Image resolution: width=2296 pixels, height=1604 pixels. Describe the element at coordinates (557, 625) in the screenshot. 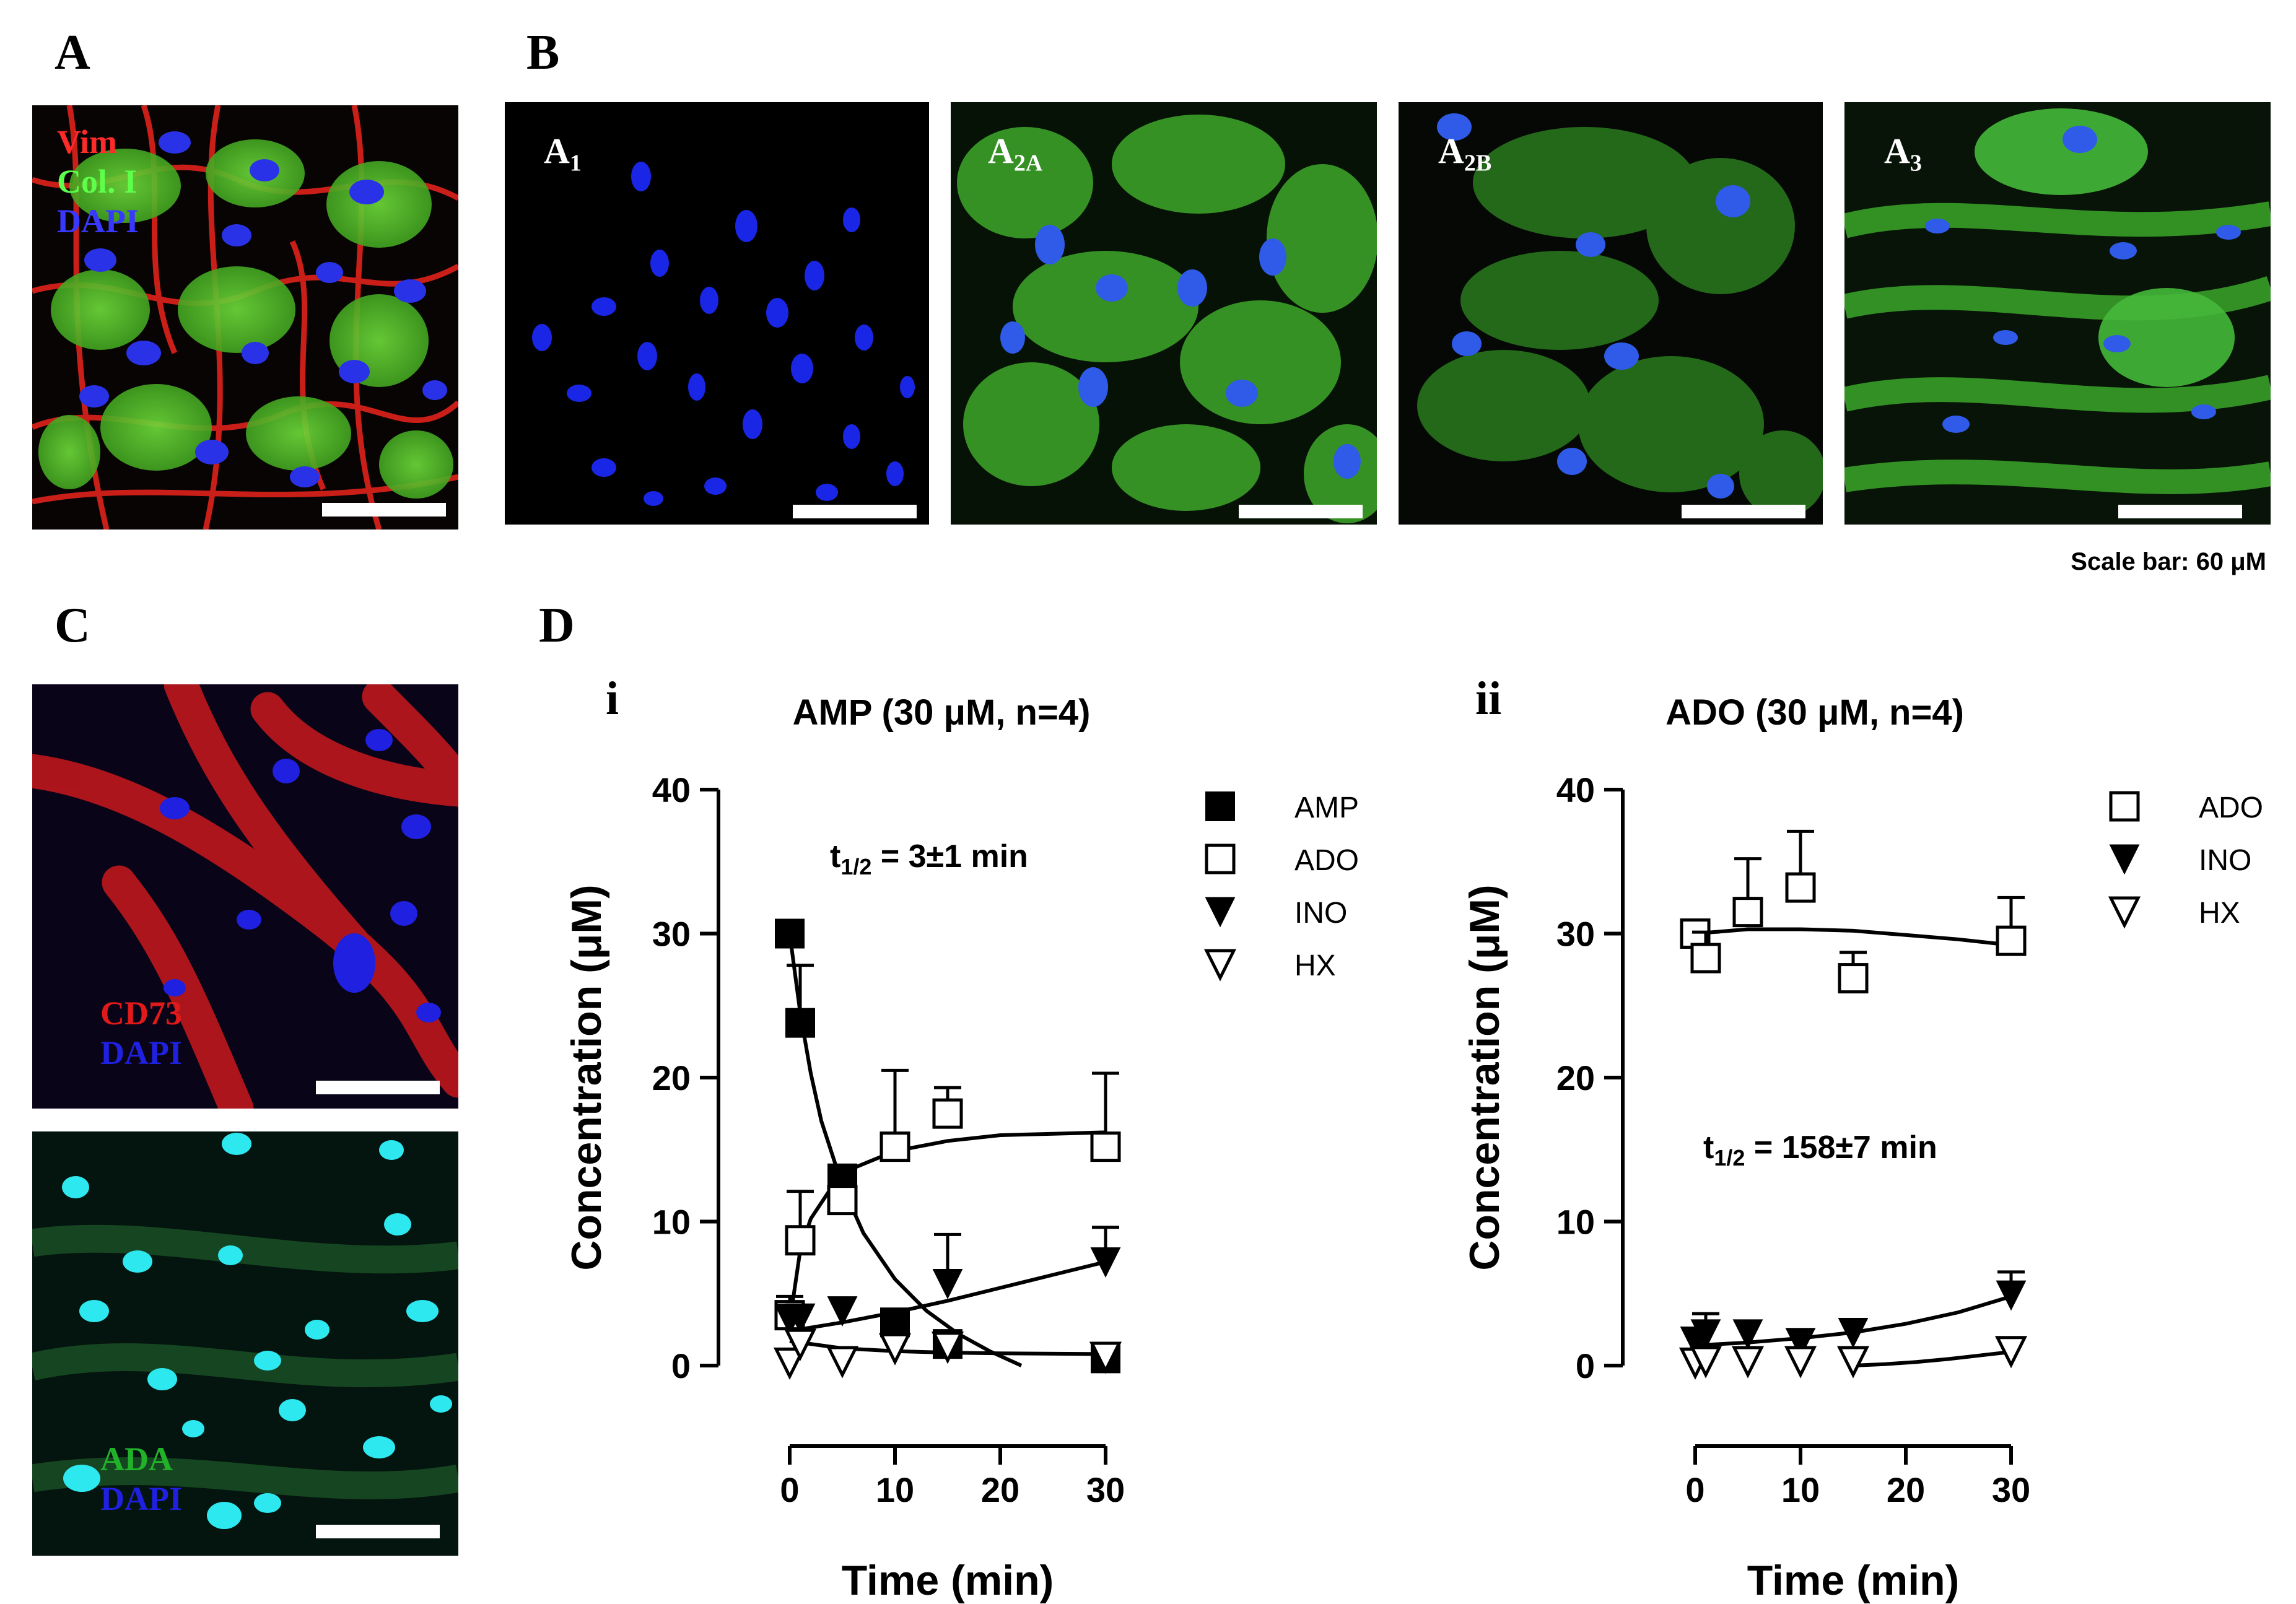

I see `panel-label-d: D` at that location.